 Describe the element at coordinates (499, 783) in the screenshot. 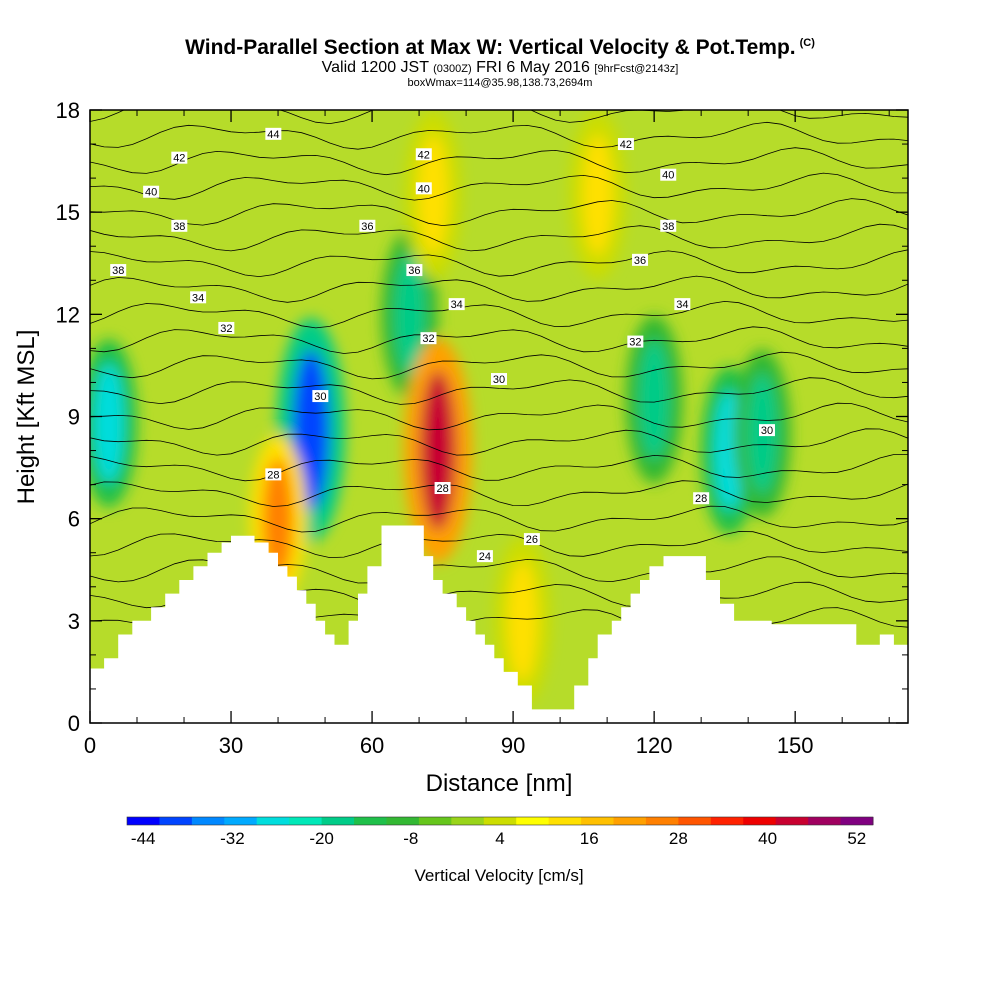

I see `x-axis-title: Distance [nm]` at that location.